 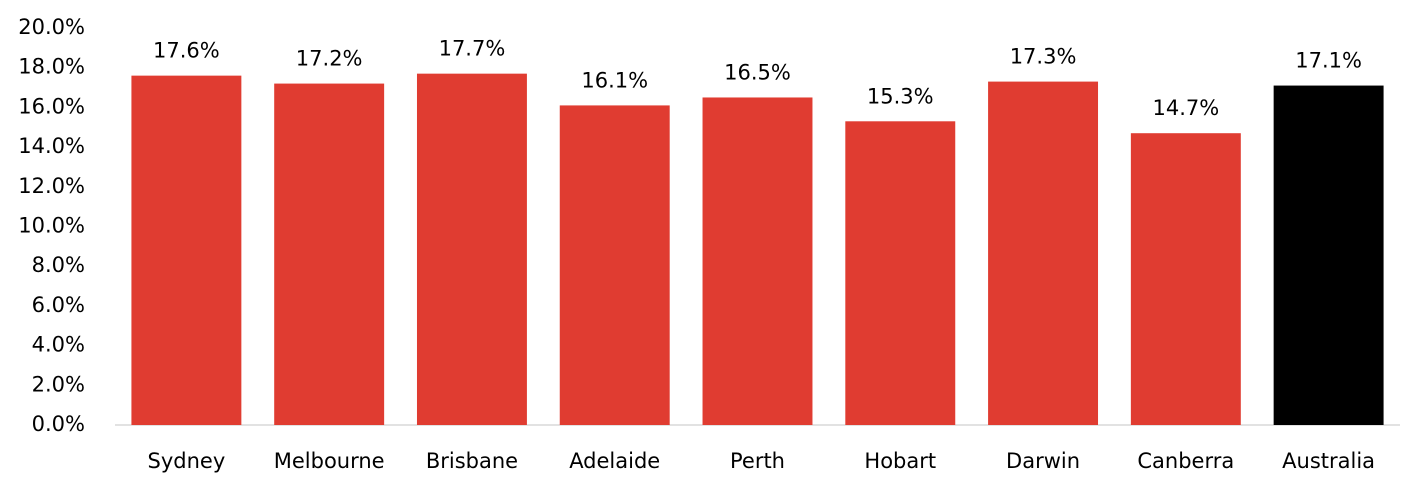 I want to click on x-tick-label: Darwin, so click(x=1043, y=461).